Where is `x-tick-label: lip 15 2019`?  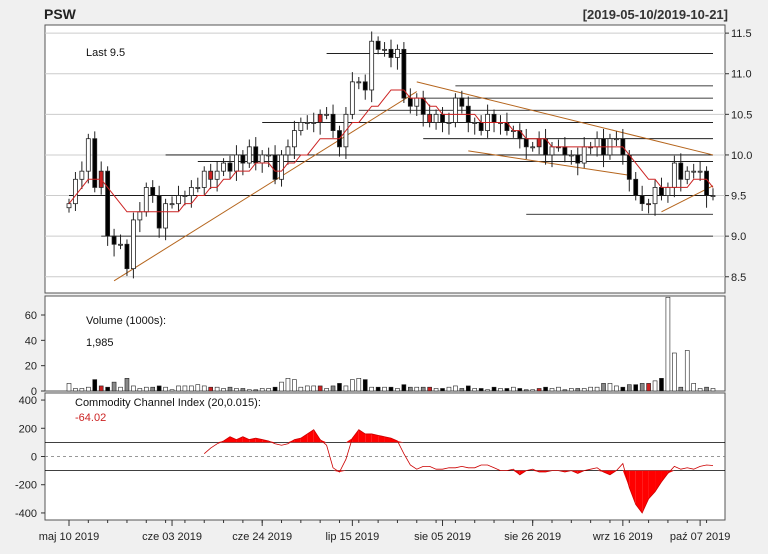 x-tick-label: lip 15 2019 is located at coordinates (352, 537).